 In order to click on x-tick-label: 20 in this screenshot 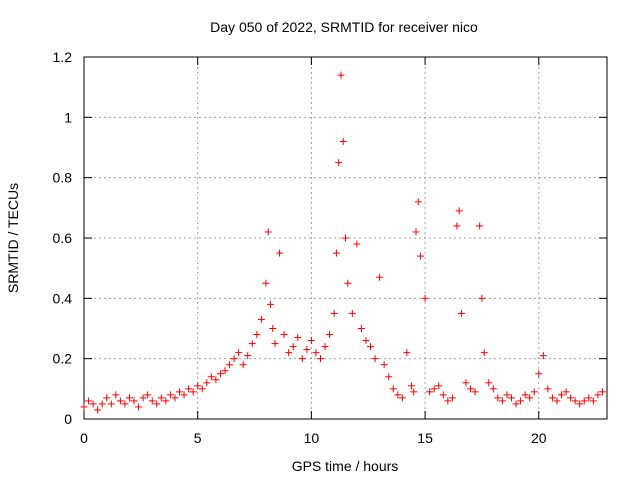, I will do `click(539, 438)`.